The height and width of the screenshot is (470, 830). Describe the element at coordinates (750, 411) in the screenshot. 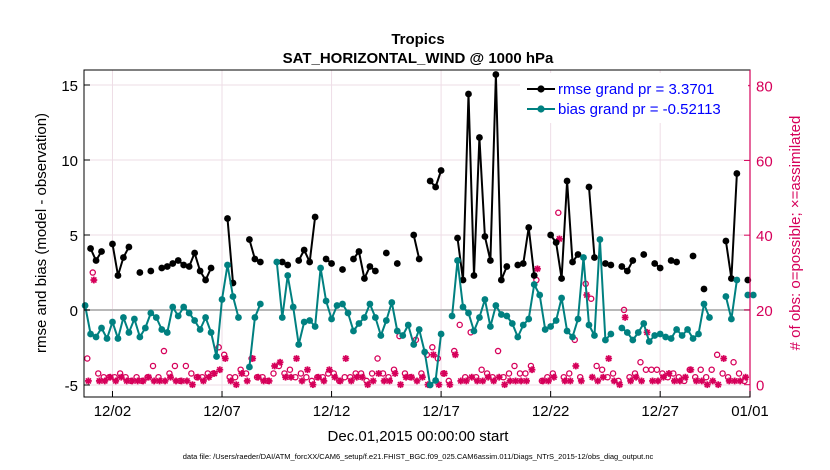

I see `x-tick-label: 01/01` at that location.